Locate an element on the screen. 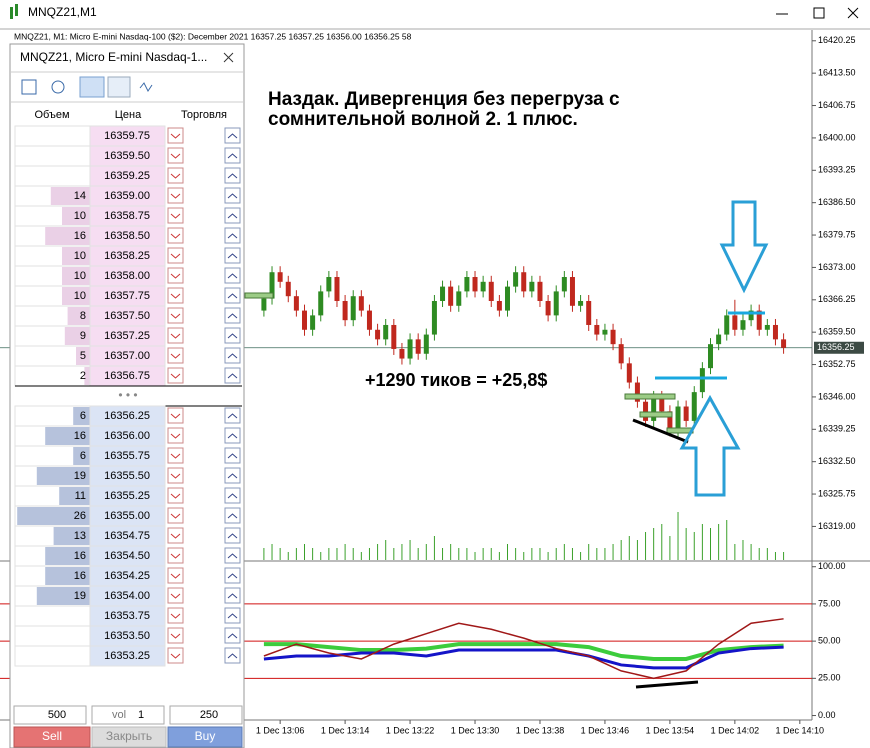 This screenshot has width=870, height=748. lot-input: 500 is located at coordinates (57, 715).